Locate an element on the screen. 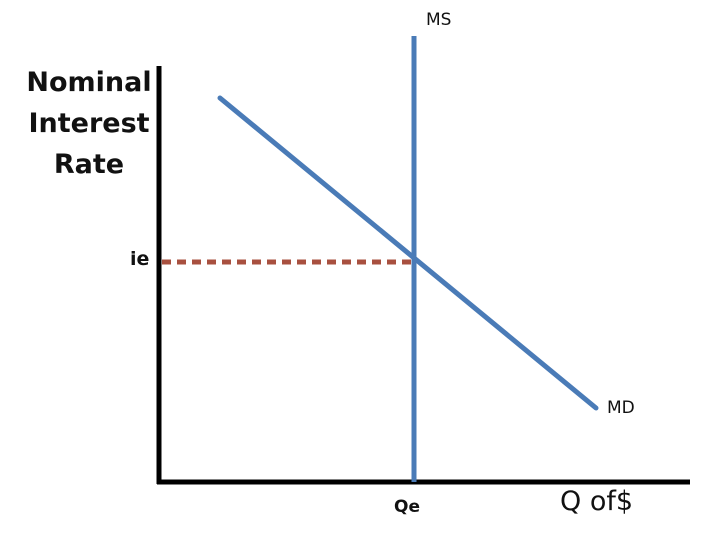  y-axis-label-line-3: Rate is located at coordinates (89, 164).